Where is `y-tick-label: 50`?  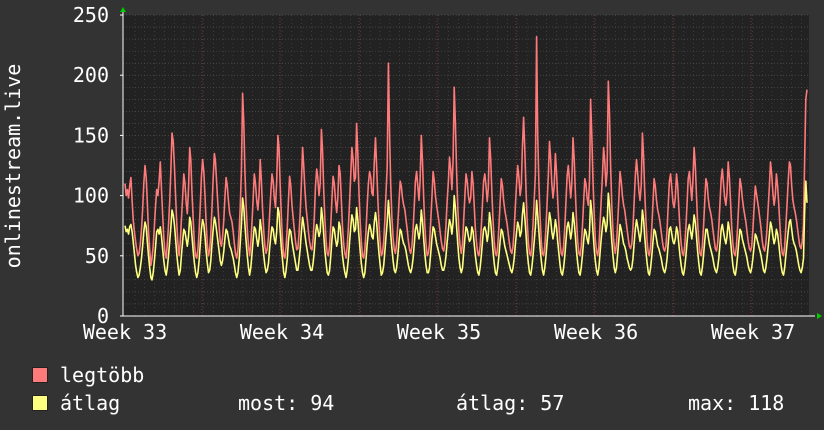
y-tick-label: 50 is located at coordinates (97, 256).